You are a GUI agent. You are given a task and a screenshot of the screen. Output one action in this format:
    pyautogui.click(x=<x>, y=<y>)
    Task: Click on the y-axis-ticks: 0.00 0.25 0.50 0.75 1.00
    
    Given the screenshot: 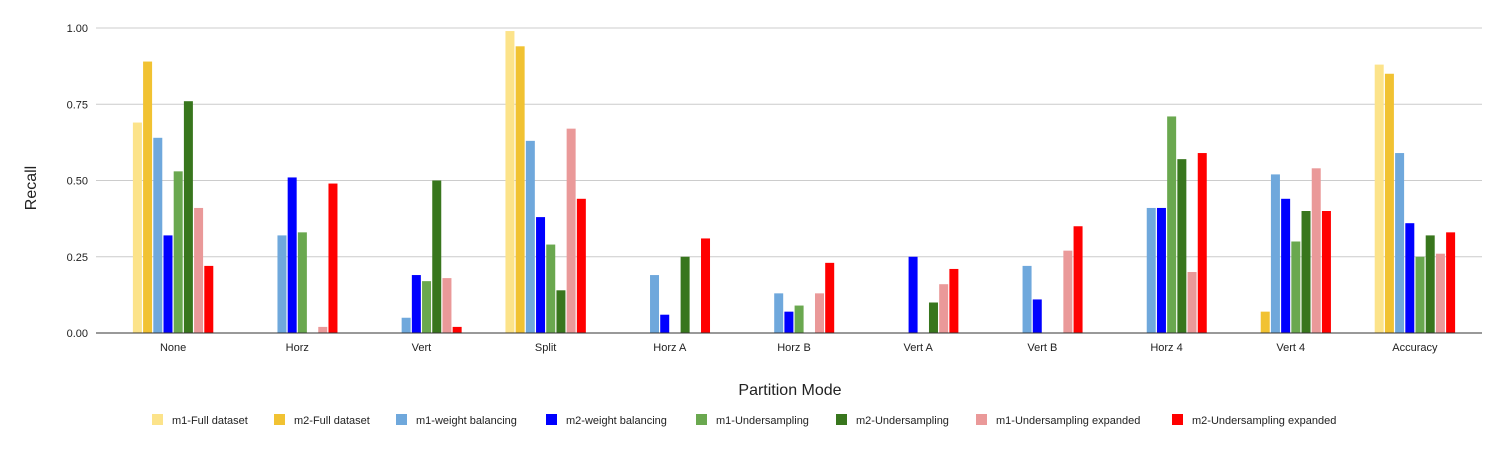 What is the action you would take?
    pyautogui.click(x=77, y=181)
    